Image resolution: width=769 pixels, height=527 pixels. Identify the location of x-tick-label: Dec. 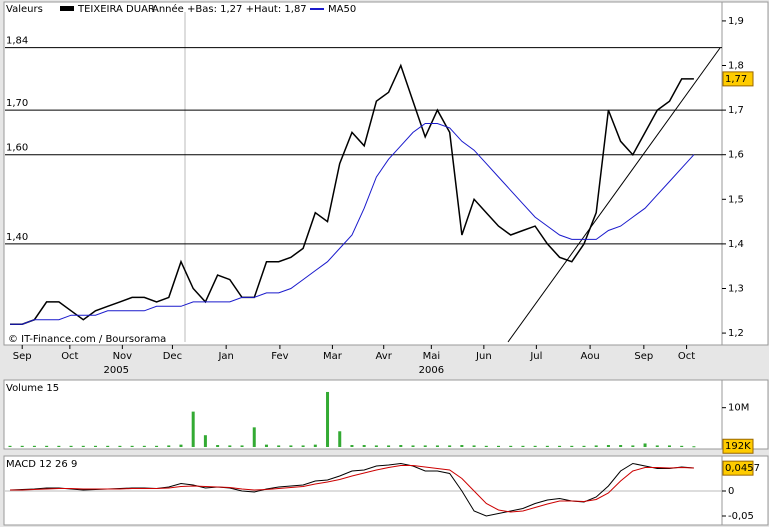
(172, 356).